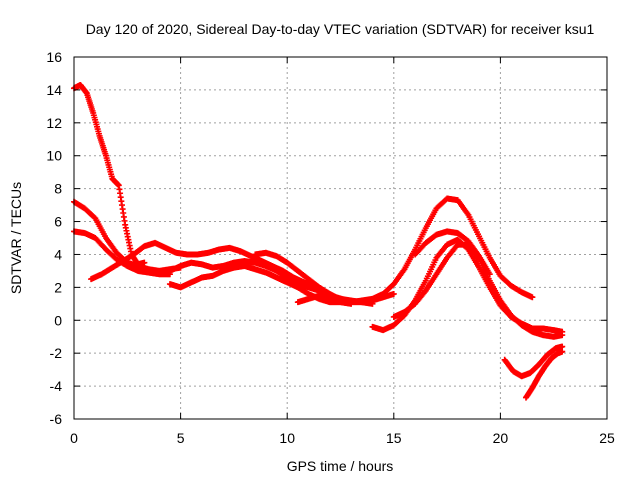  What do you see at coordinates (74, 438) in the screenshot?
I see `x-tick-label: 0` at bounding box center [74, 438].